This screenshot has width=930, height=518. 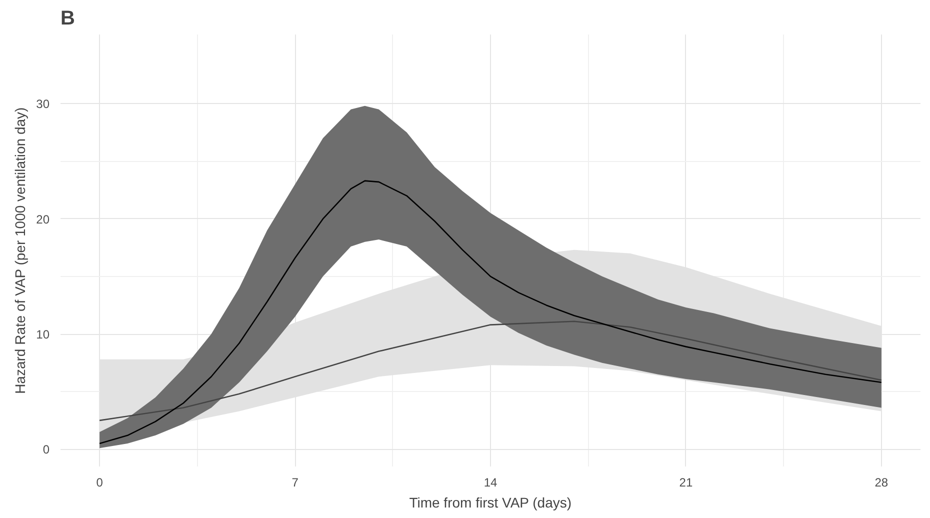 What do you see at coordinates (881, 483) in the screenshot?
I see `x-tick-label: 28` at bounding box center [881, 483].